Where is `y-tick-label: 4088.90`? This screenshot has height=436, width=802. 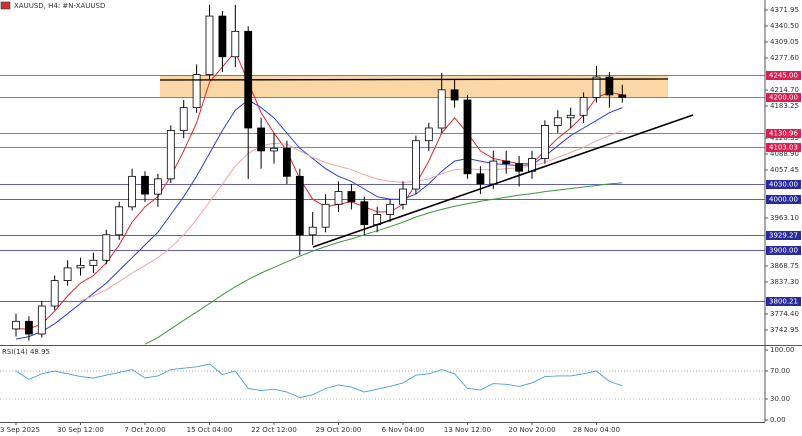
y-tick-label: 4088.90 is located at coordinates (784, 154).